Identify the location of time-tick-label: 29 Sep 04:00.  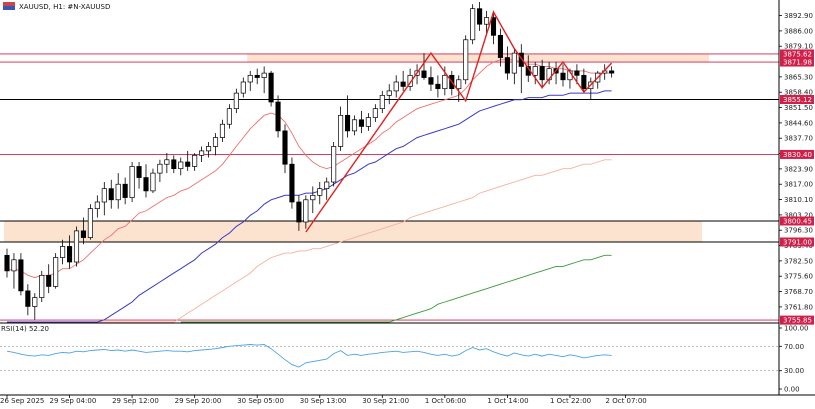
(73, 401).